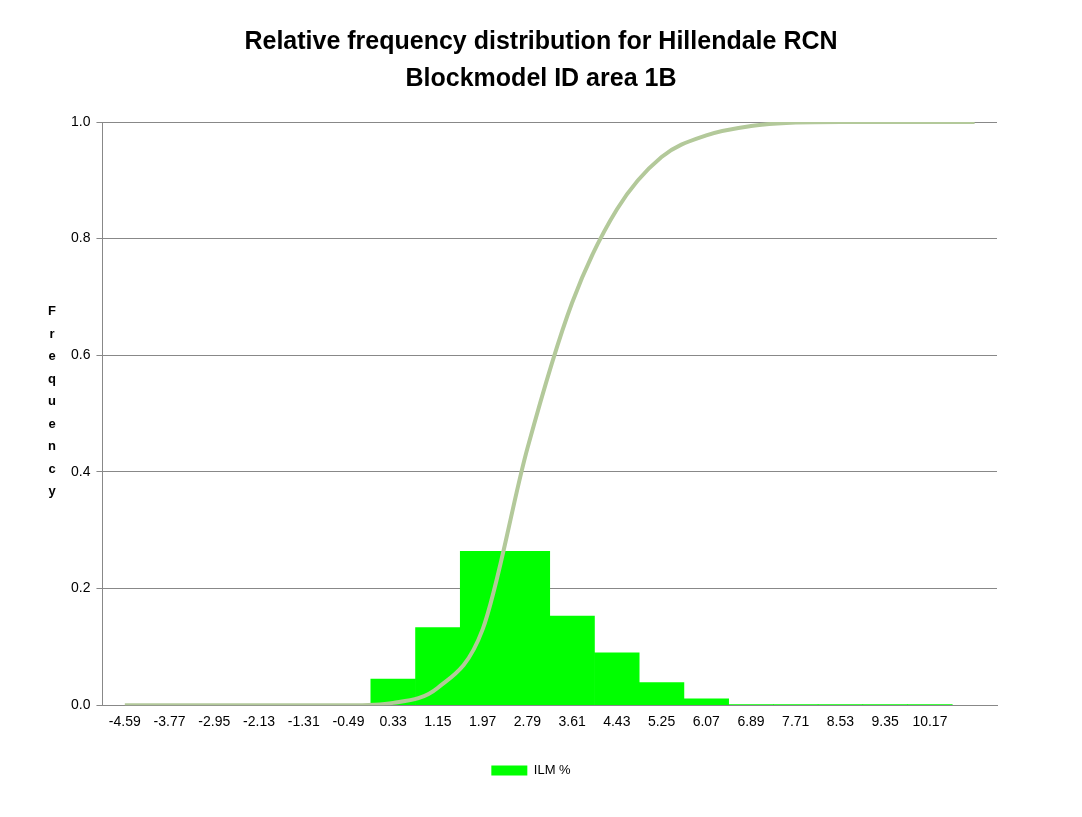 The image size is (1082, 817). What do you see at coordinates (885, 721) in the screenshot?
I see `x-tick-label: 9.35` at bounding box center [885, 721].